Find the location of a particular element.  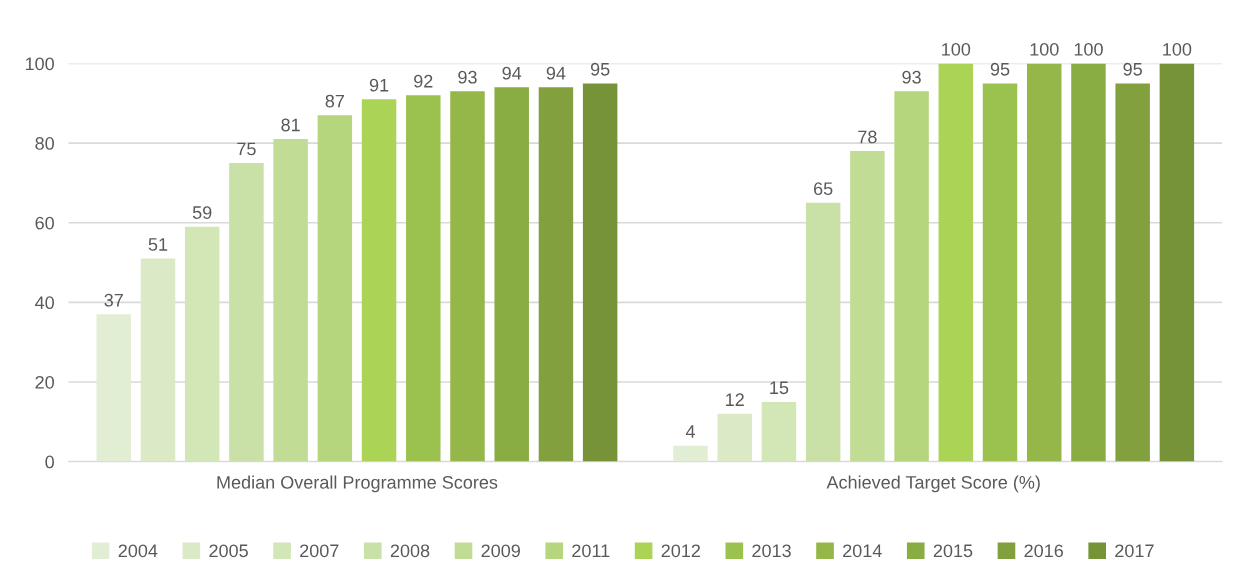

data-label: 78 is located at coordinates (867, 137).